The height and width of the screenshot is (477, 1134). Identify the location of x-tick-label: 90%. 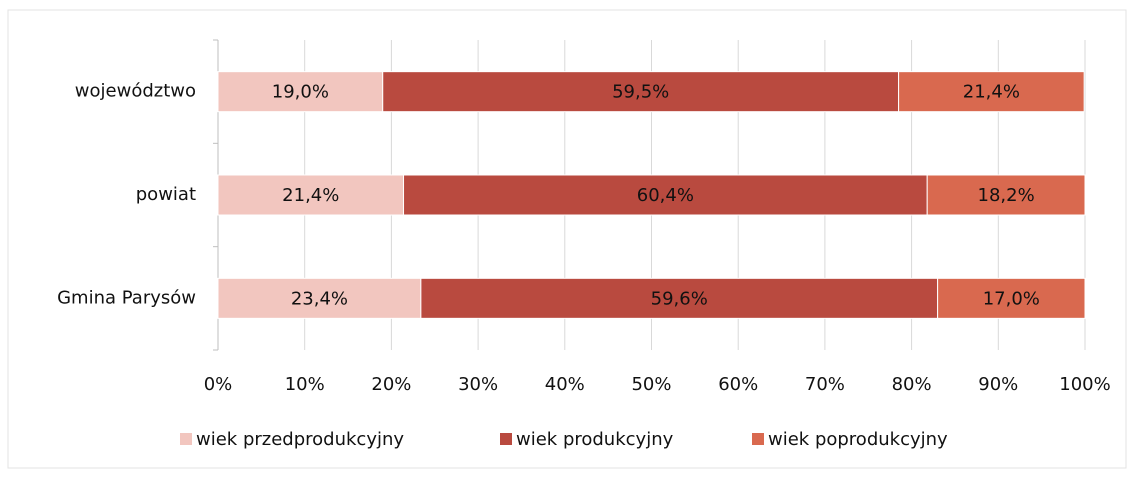
(998, 384).